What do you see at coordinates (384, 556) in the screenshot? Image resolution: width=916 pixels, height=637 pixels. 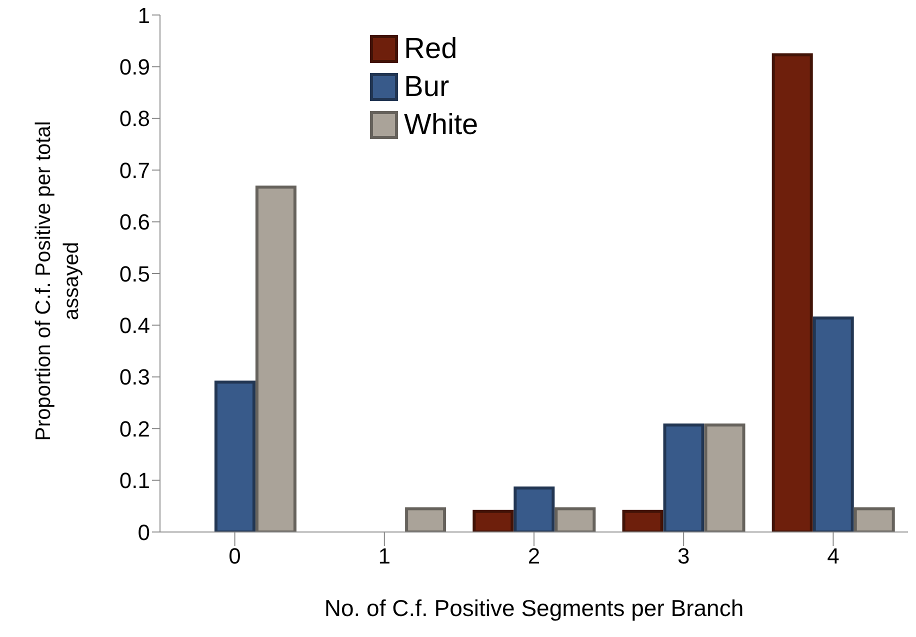 I see `x-tick-label: 1` at bounding box center [384, 556].